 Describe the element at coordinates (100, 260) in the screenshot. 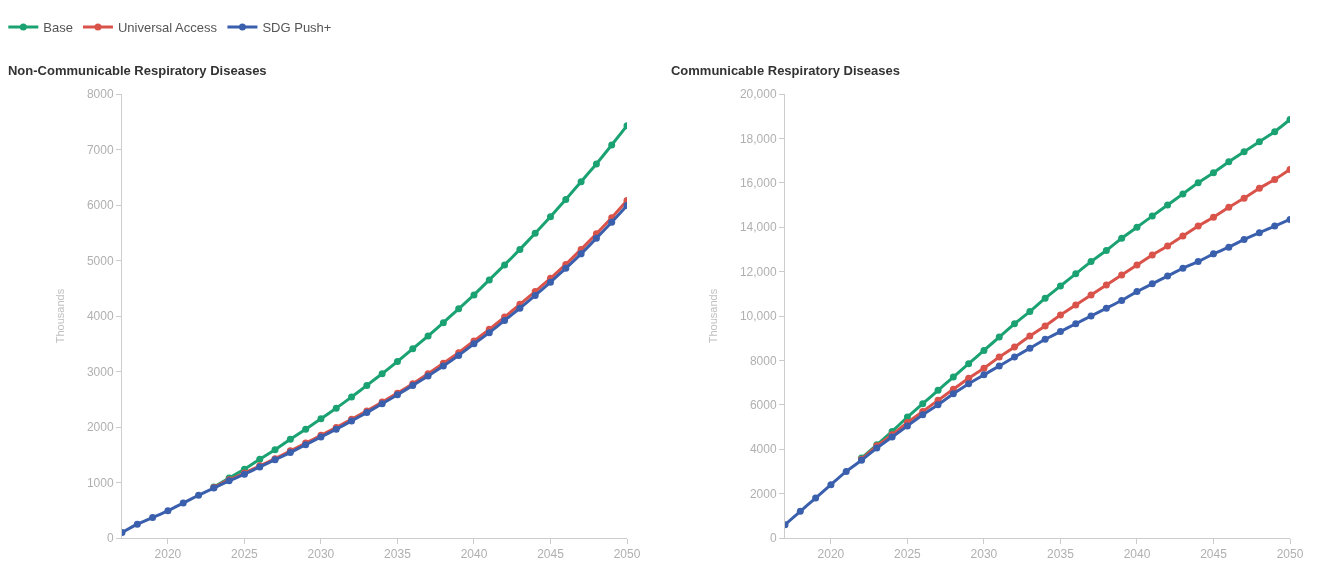

I see `y-tick-label: 5000` at that location.